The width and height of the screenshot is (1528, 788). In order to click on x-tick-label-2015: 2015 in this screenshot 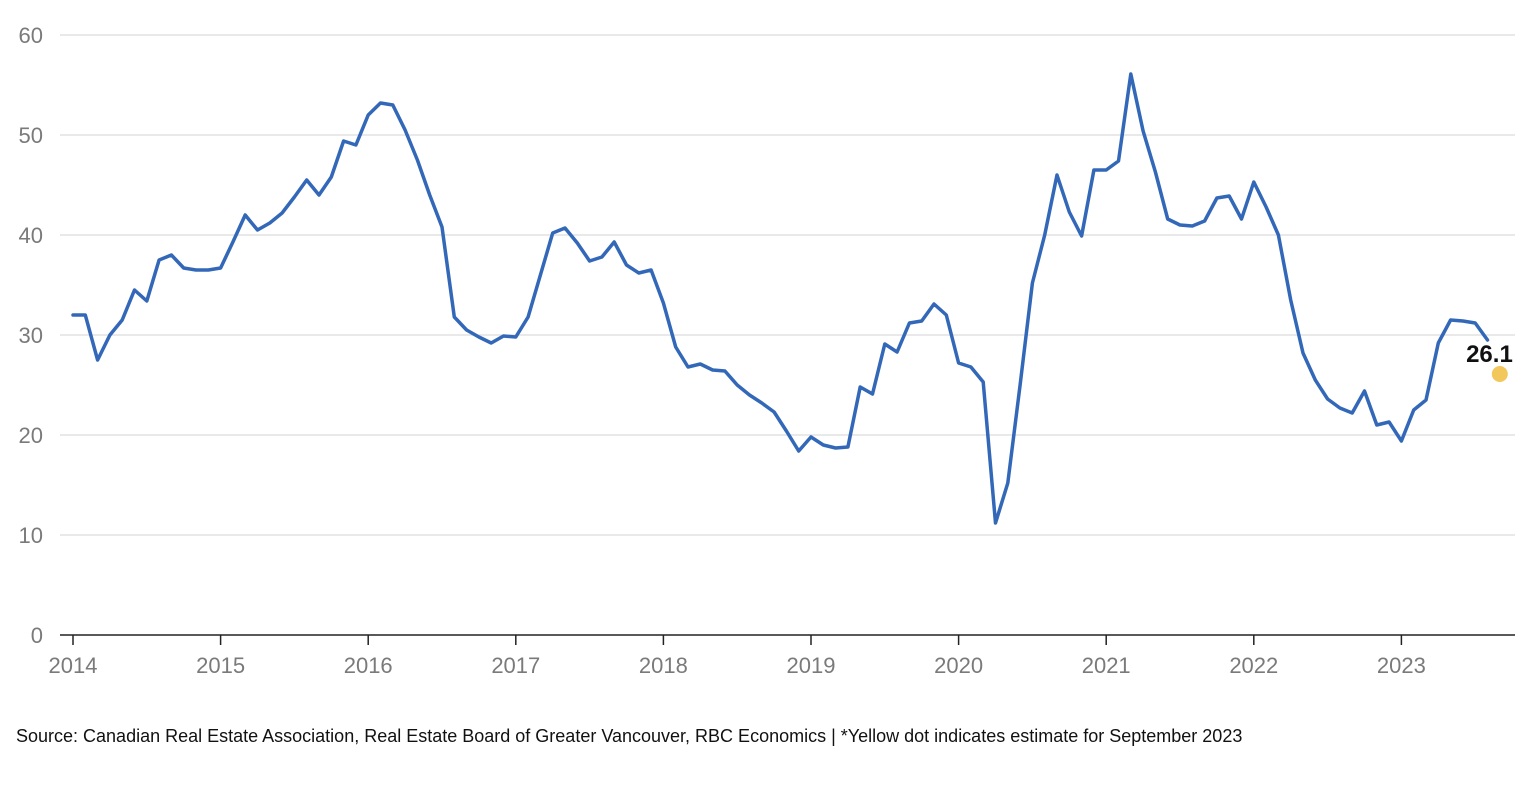, I will do `click(220, 665)`.